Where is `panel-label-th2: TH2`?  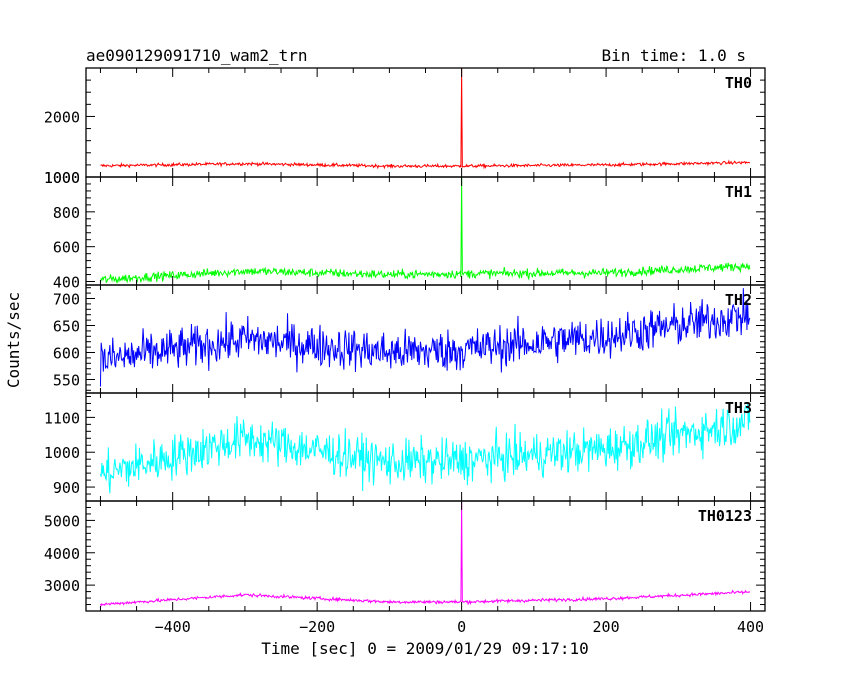
panel-label-th2: TH2 is located at coordinates (738, 300).